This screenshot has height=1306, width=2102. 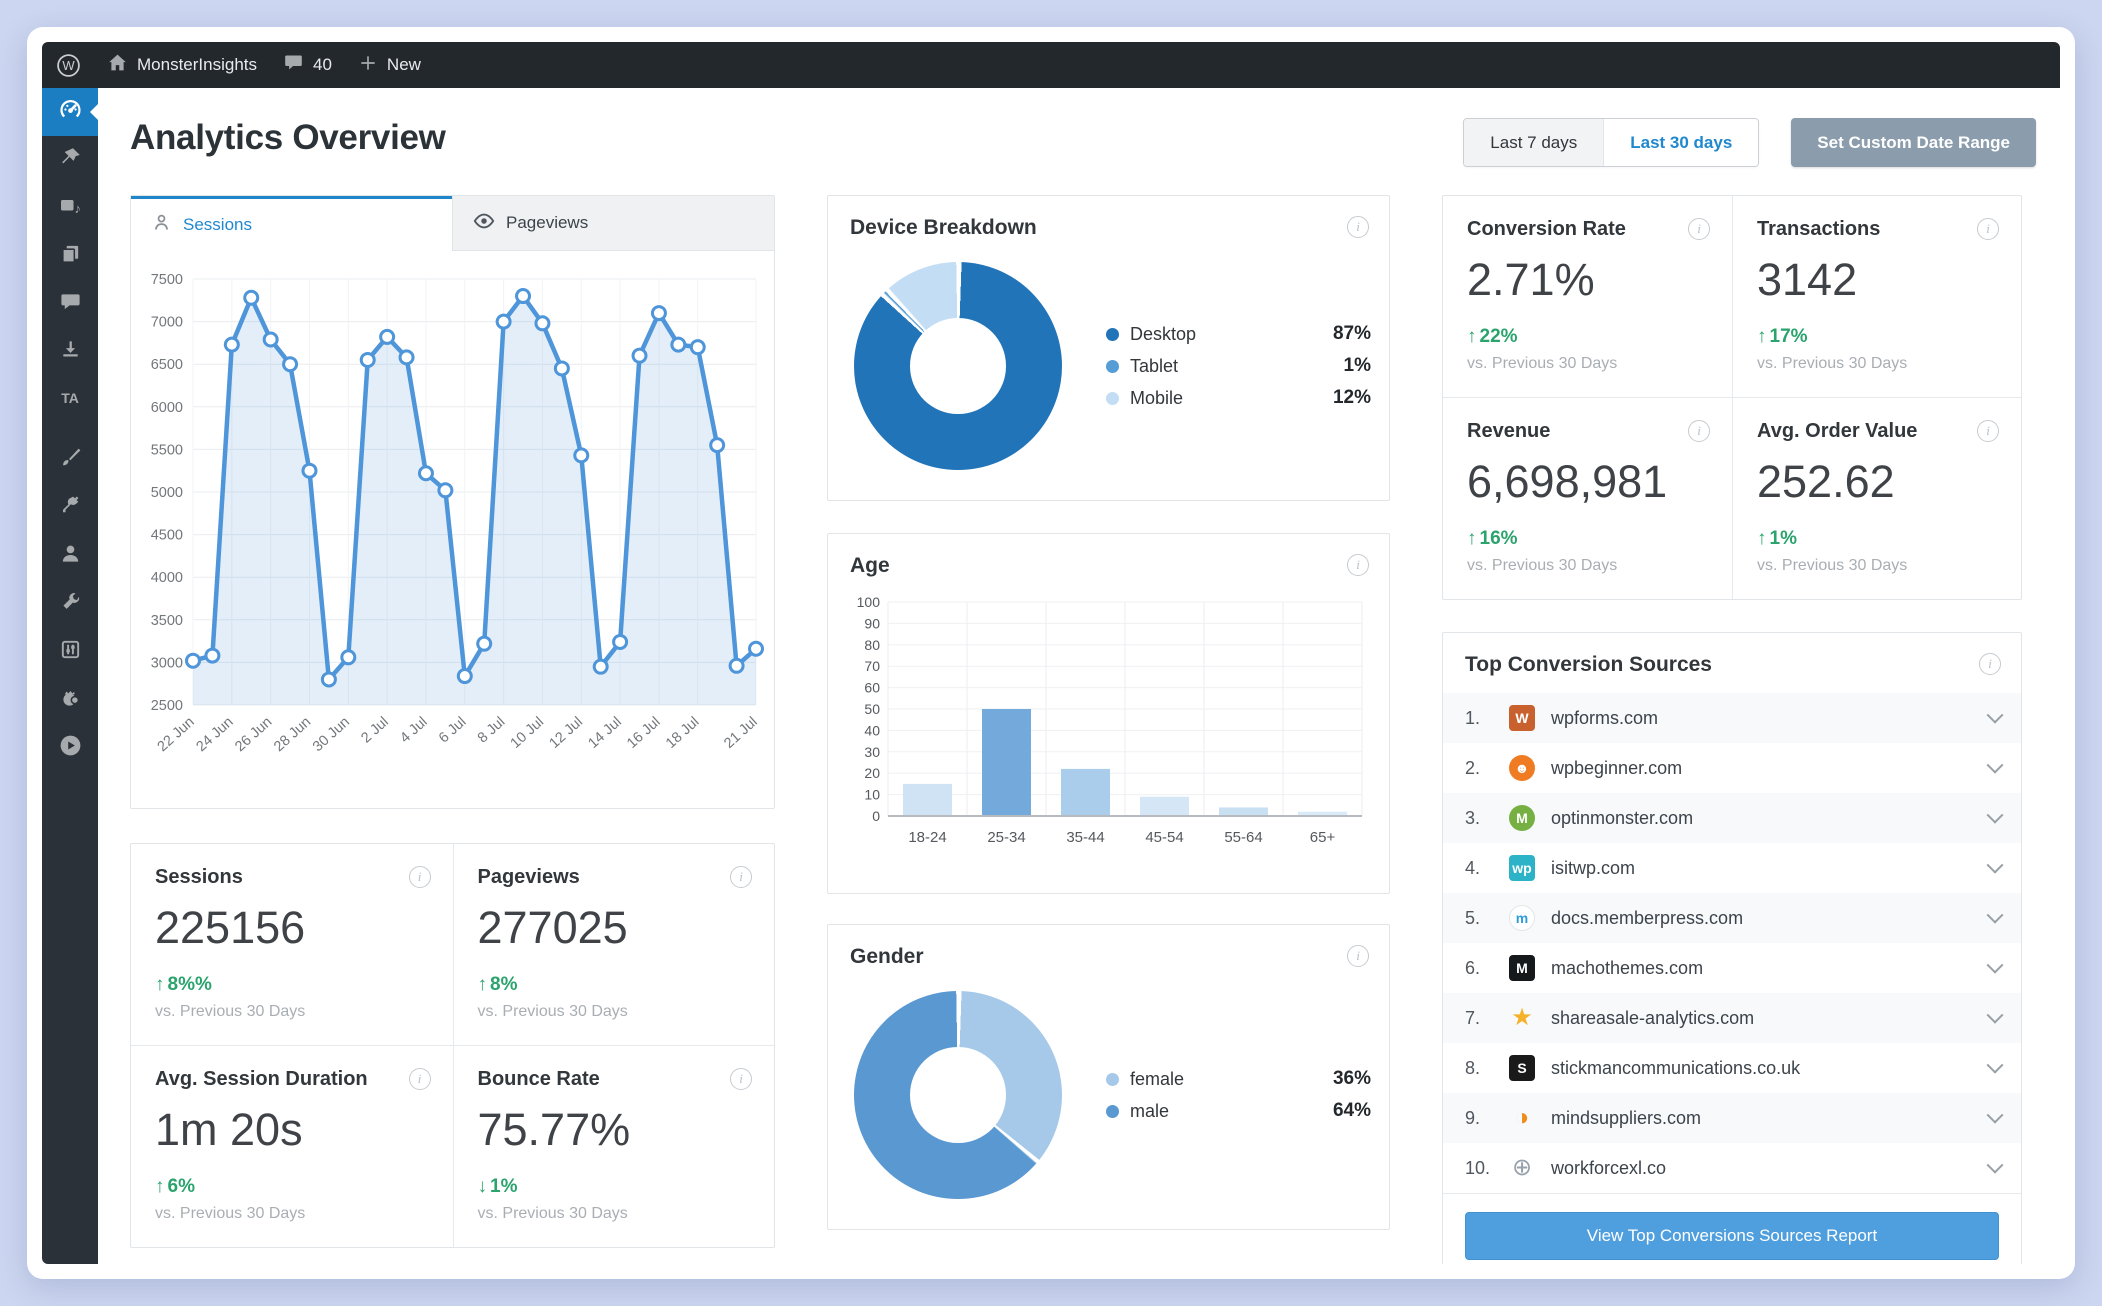 I want to click on svg-text: 55-64, so click(x=1243, y=837).